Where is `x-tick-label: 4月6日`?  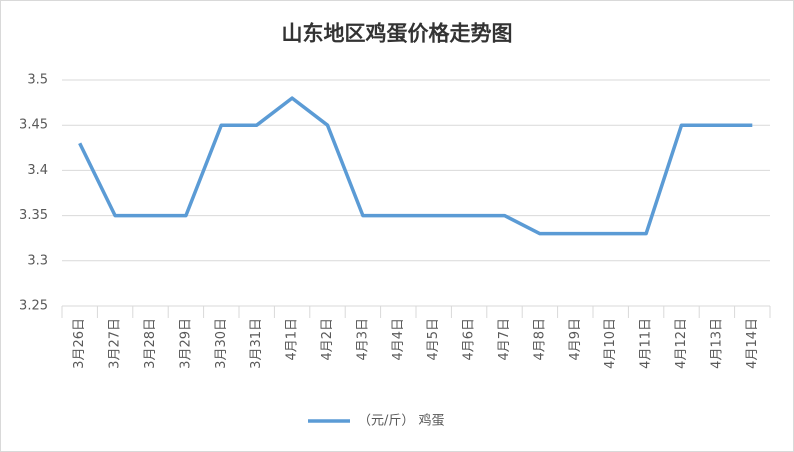 x-tick-label: 4月6日 is located at coordinates (469, 339).